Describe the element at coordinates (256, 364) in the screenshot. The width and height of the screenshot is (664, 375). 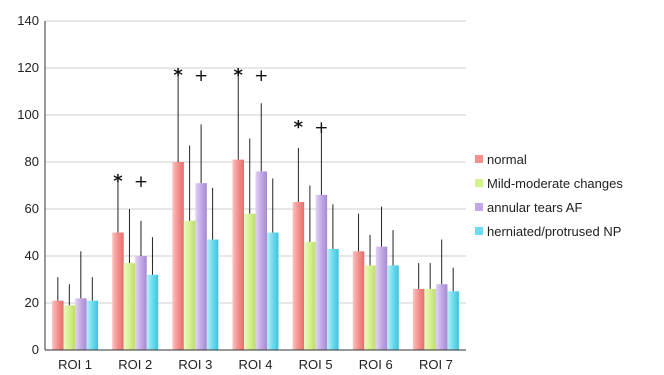
I see `x-tick-label: ROI 4` at that location.